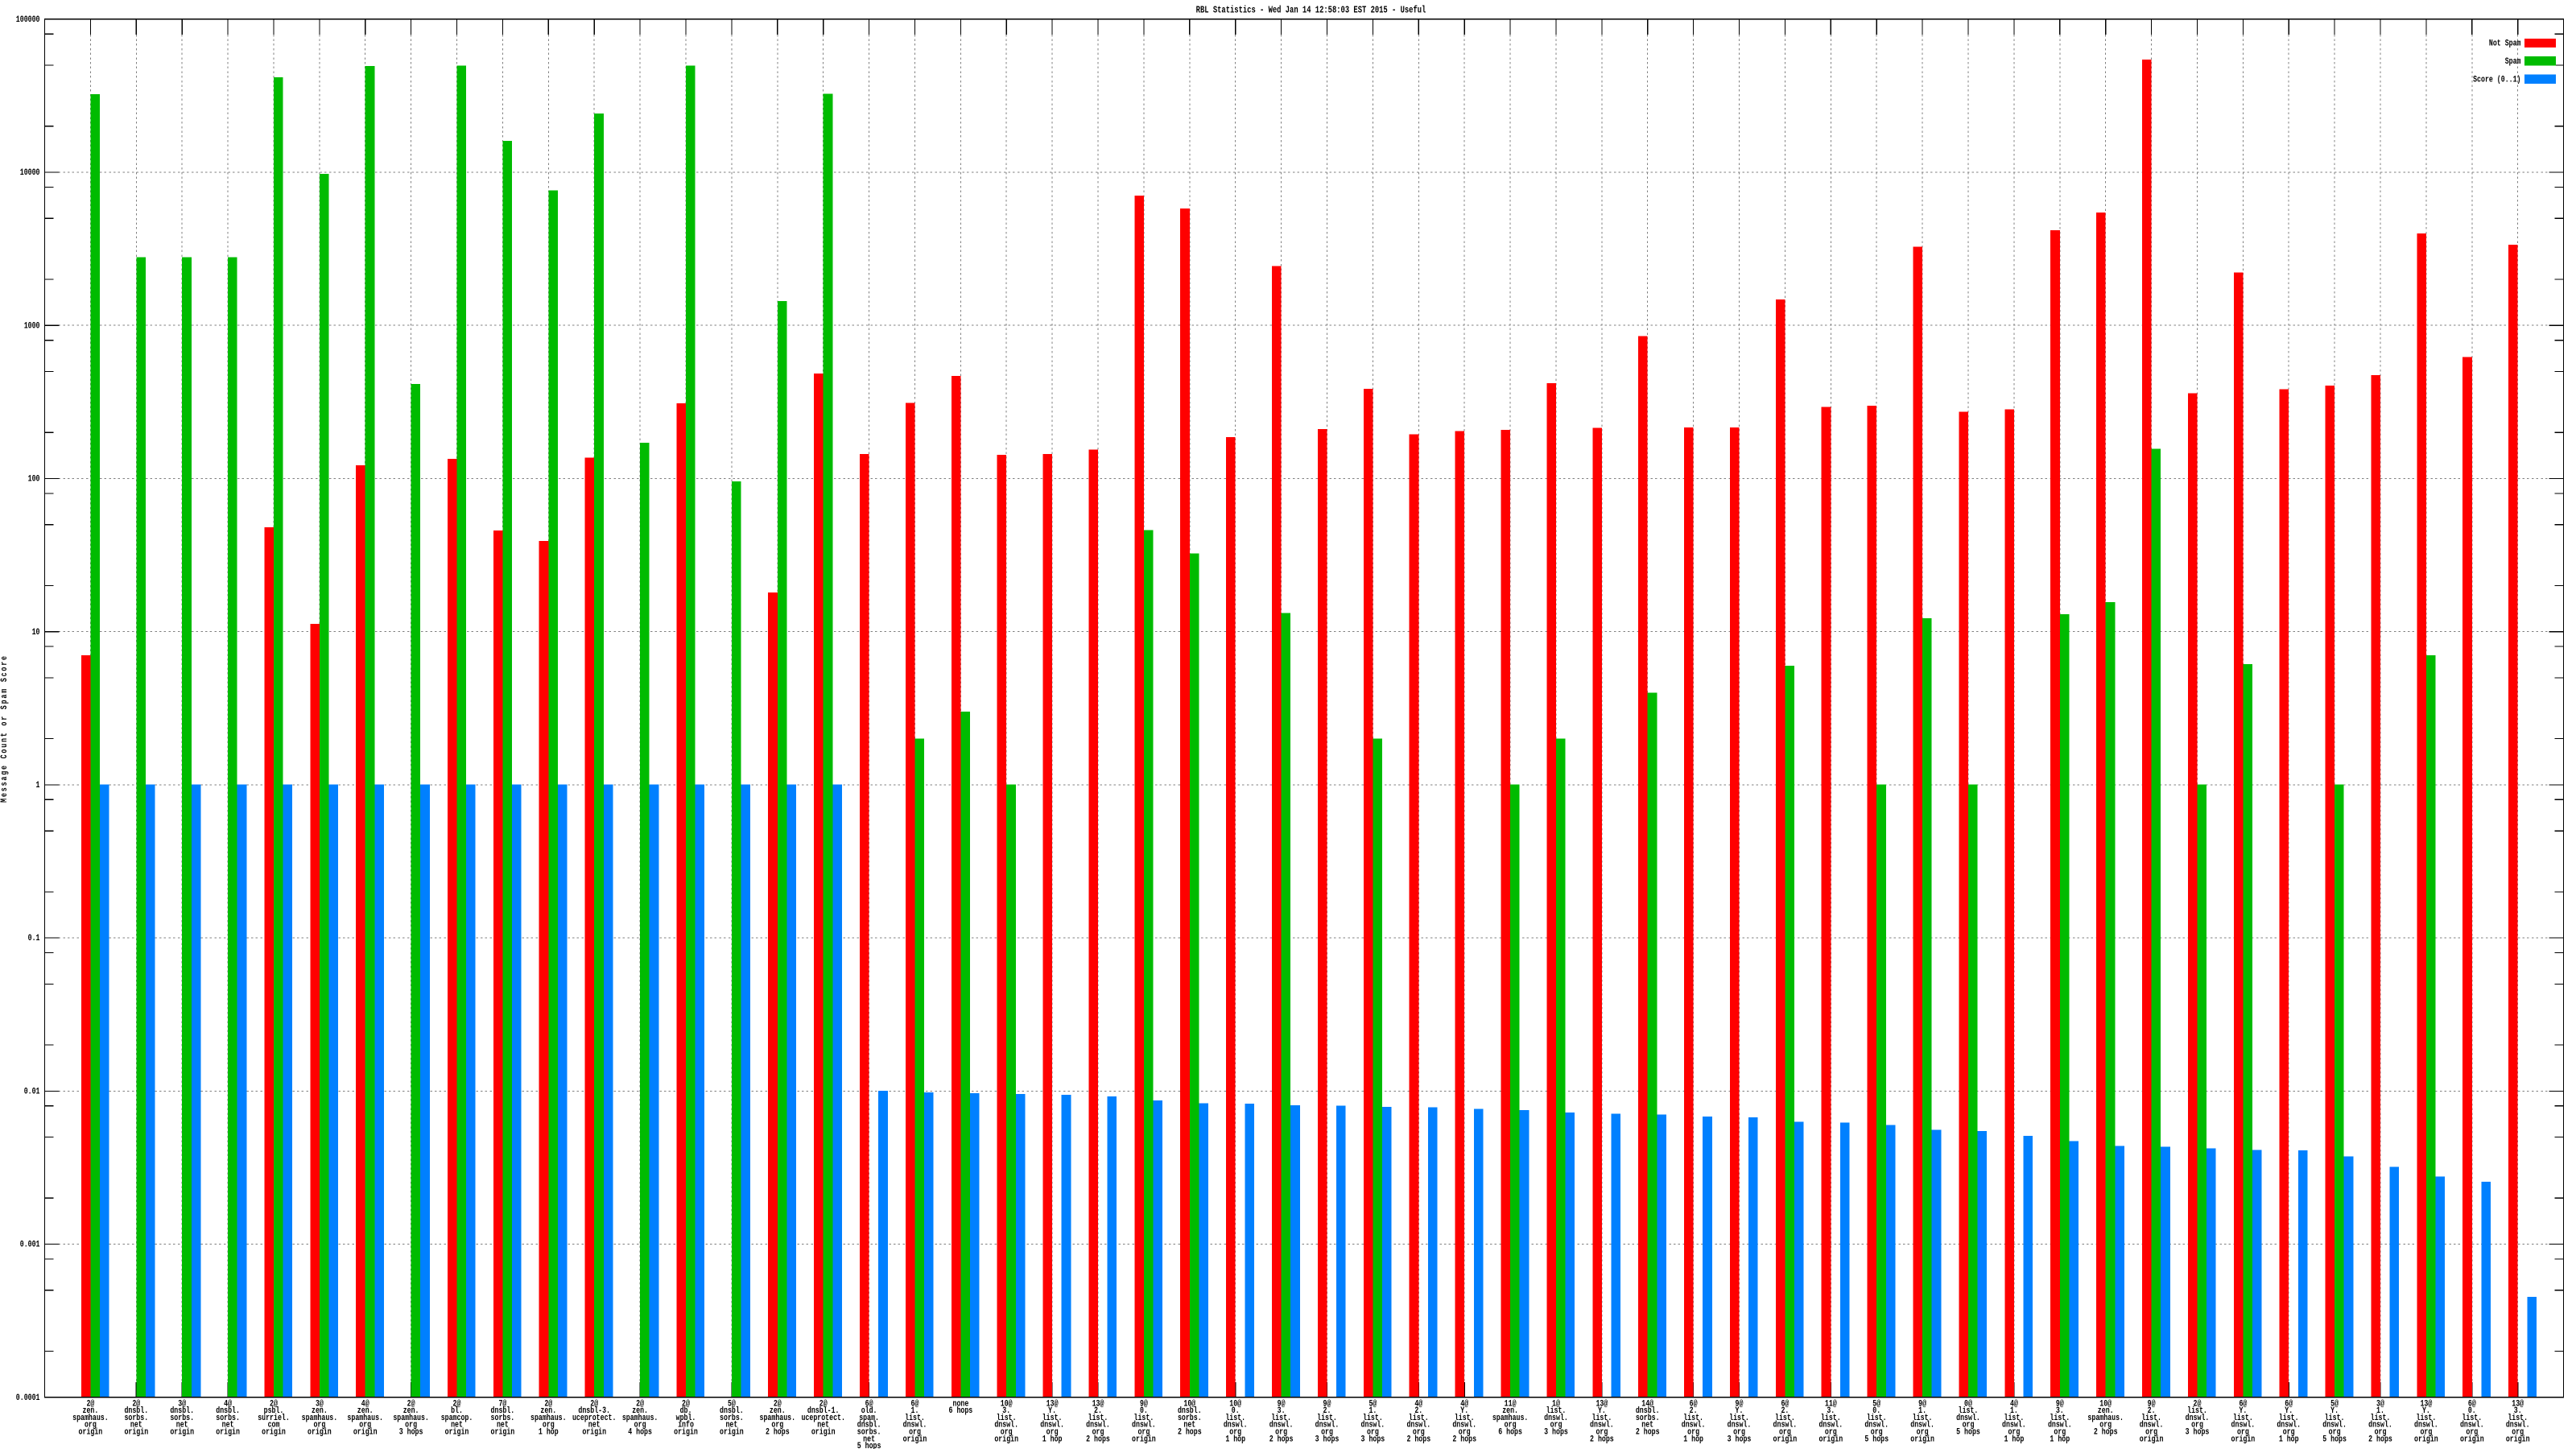 The image size is (2576, 1449). Describe the element at coordinates (274, 1417) in the screenshot. I see `svg-text: surriel.` at that location.